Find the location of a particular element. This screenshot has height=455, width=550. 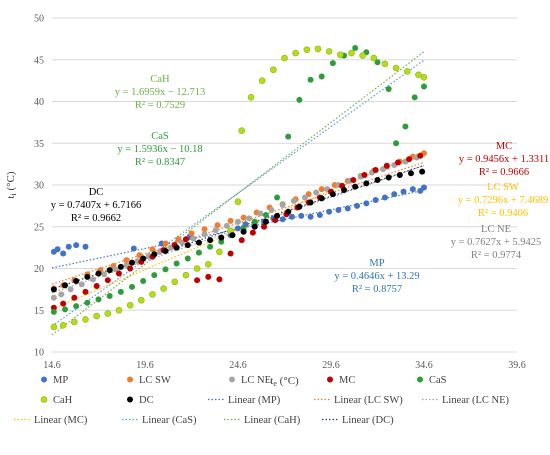

y-tick-label: 40 is located at coordinates (39, 102).